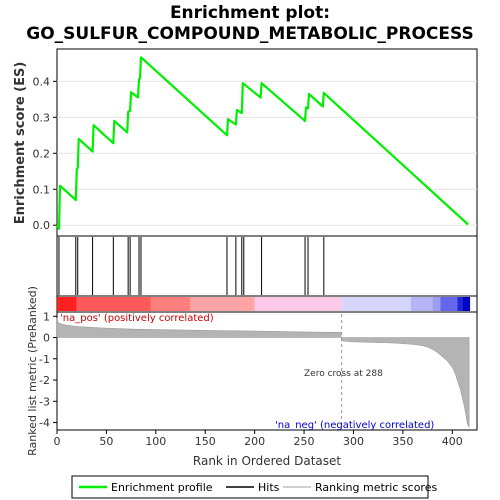 This screenshot has height=500, width=500. Describe the element at coordinates (254, 441) in the screenshot. I see `x-tick-label: 200` at that location.